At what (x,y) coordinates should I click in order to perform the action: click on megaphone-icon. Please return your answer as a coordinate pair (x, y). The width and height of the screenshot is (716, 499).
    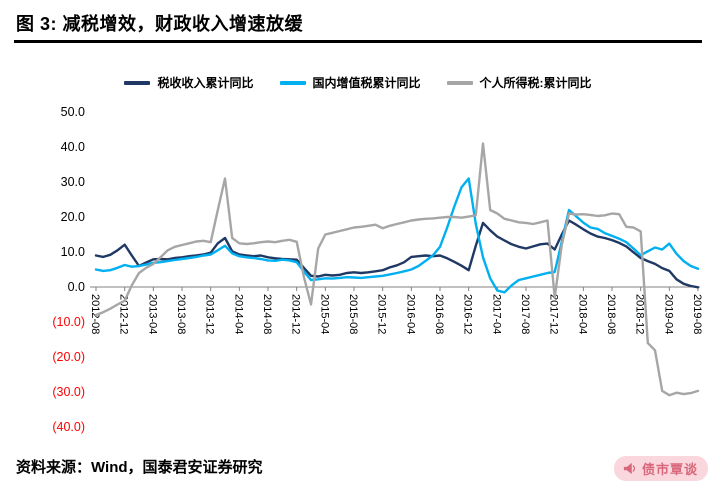
    Looking at the image, I should click on (629, 468).